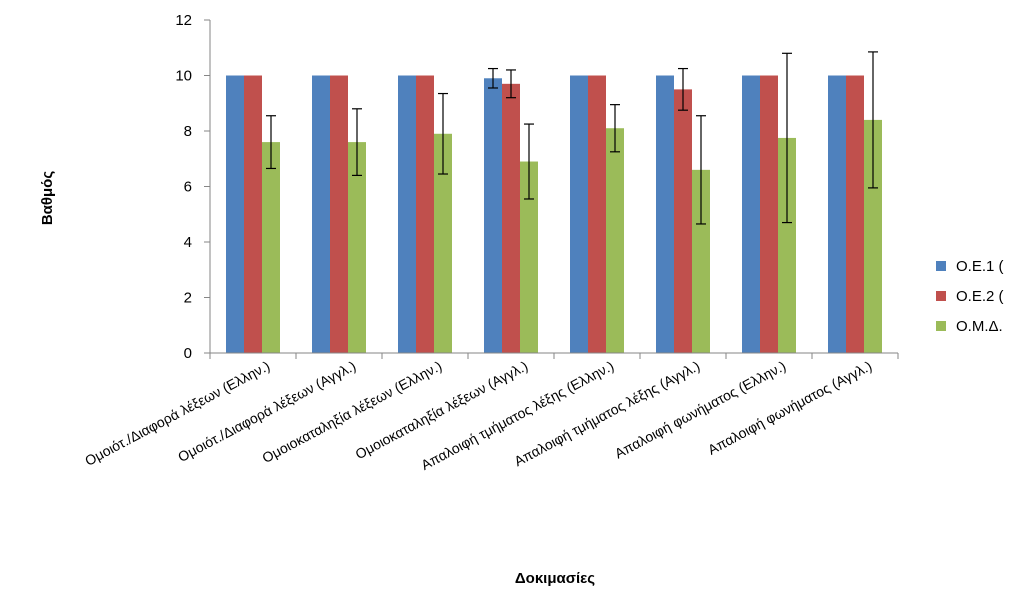 The width and height of the screenshot is (1024, 608). What do you see at coordinates (188, 242) in the screenshot?
I see `y-tick-label: 4` at bounding box center [188, 242].